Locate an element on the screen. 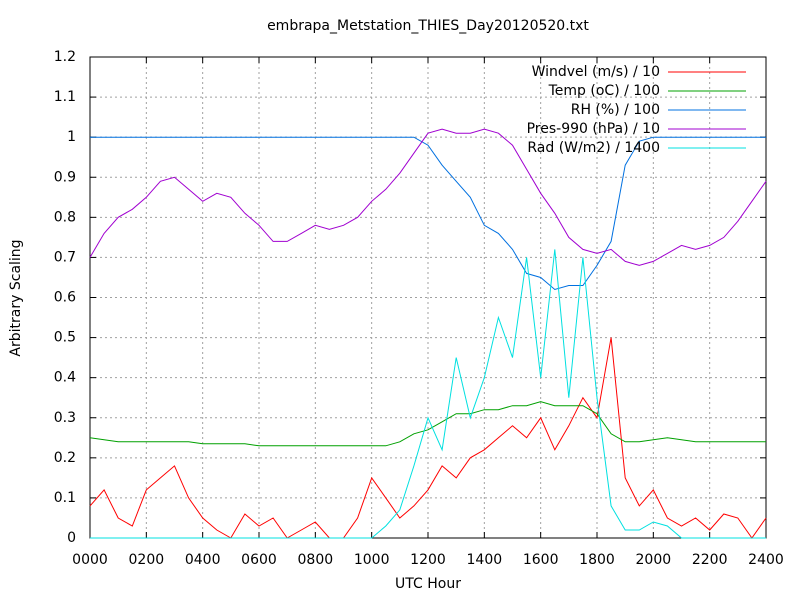 The image size is (800, 600). legend-label: Temp (oC) / 100 is located at coordinates (604, 91).